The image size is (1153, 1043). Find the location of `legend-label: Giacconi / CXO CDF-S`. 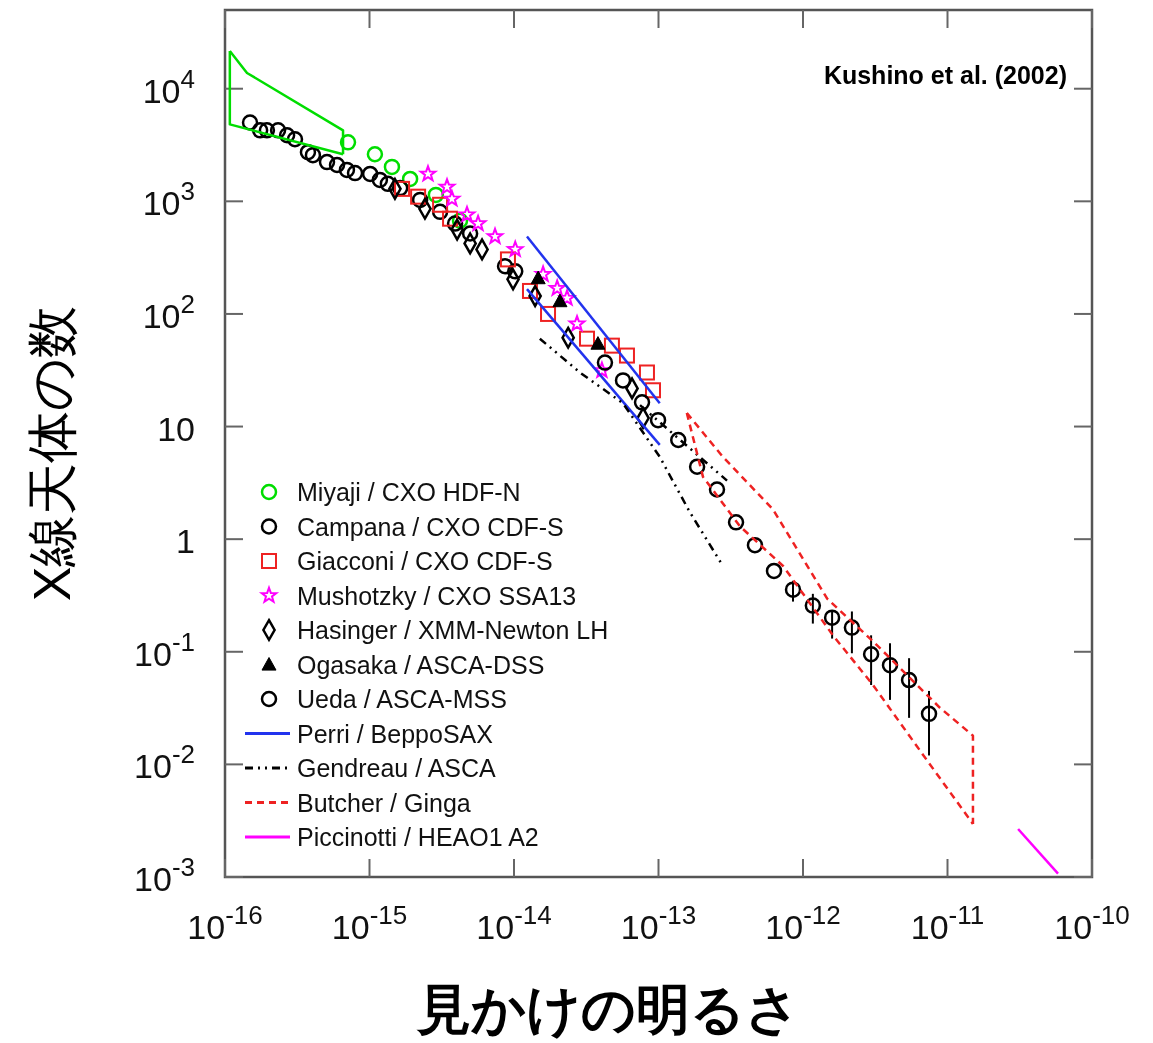

legend-label: Giacconi / CXO CDF-S is located at coordinates (425, 561).